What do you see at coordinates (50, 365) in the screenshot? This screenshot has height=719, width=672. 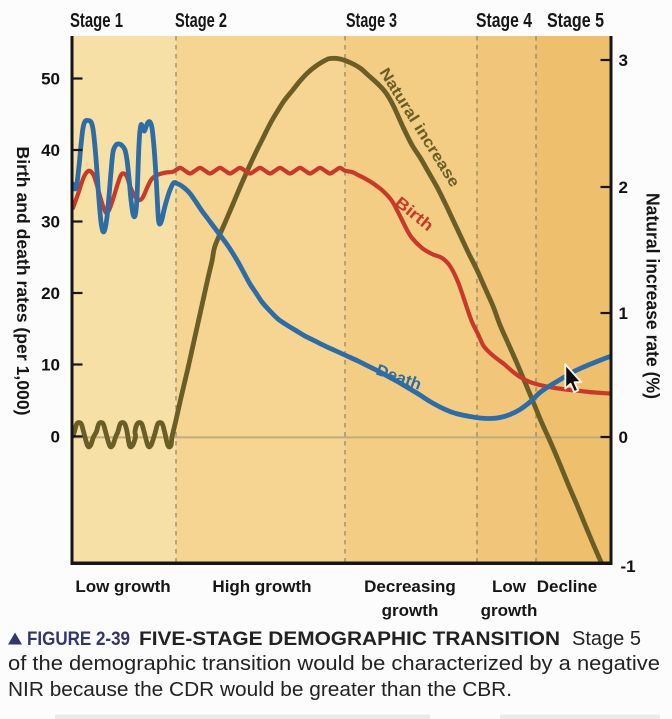 I see `svg-text: 10` at bounding box center [50, 365].